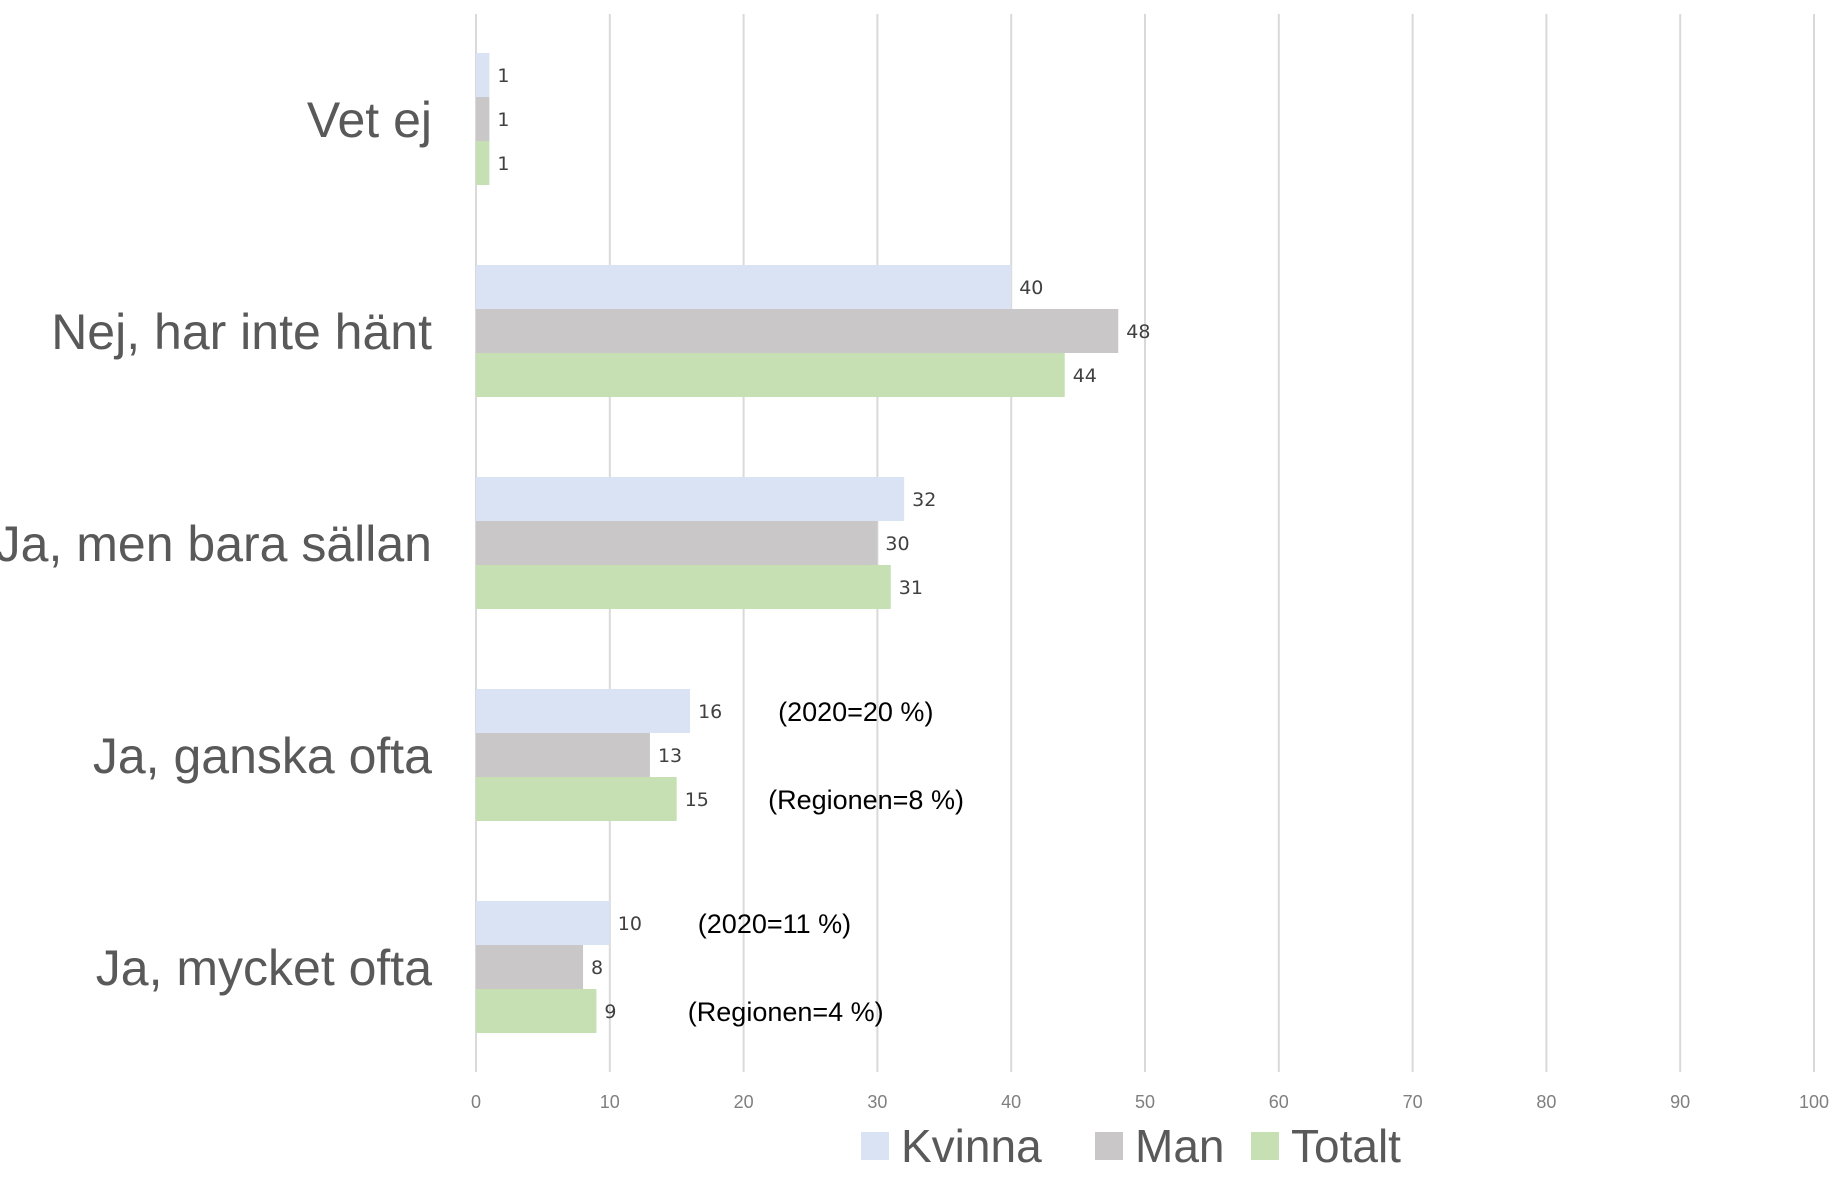  I want to click on x-tick-label-70: 70, so click(1413, 1102).